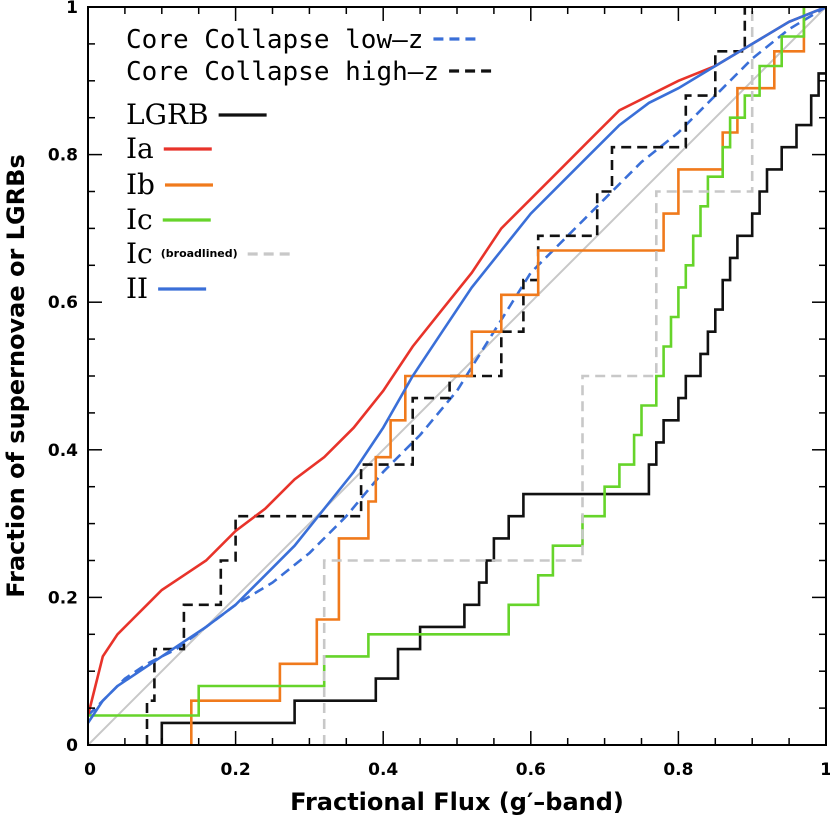 This screenshot has width=830, height=822. What do you see at coordinates (274, 40) in the screenshot?
I see `legend-label: Core Collapse low–z` at bounding box center [274, 40].